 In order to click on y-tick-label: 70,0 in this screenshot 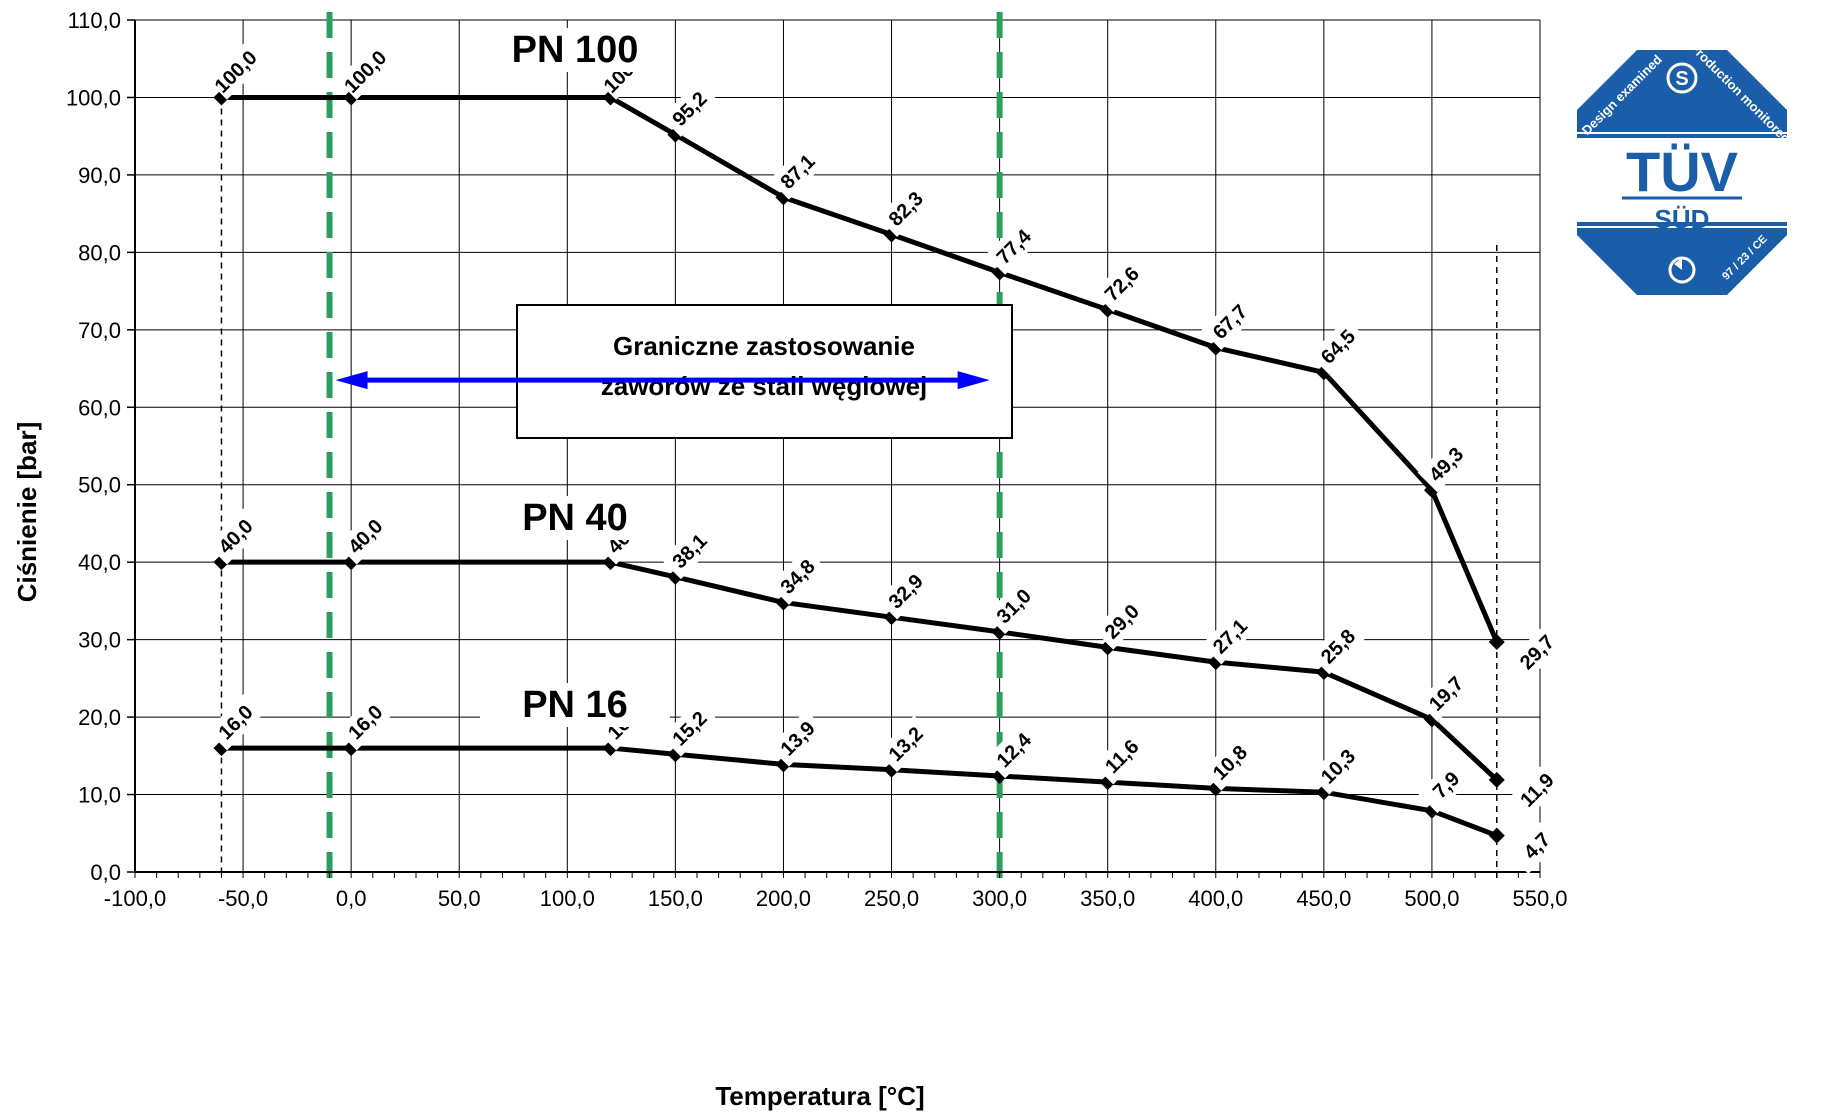, I will do `click(99, 330)`.